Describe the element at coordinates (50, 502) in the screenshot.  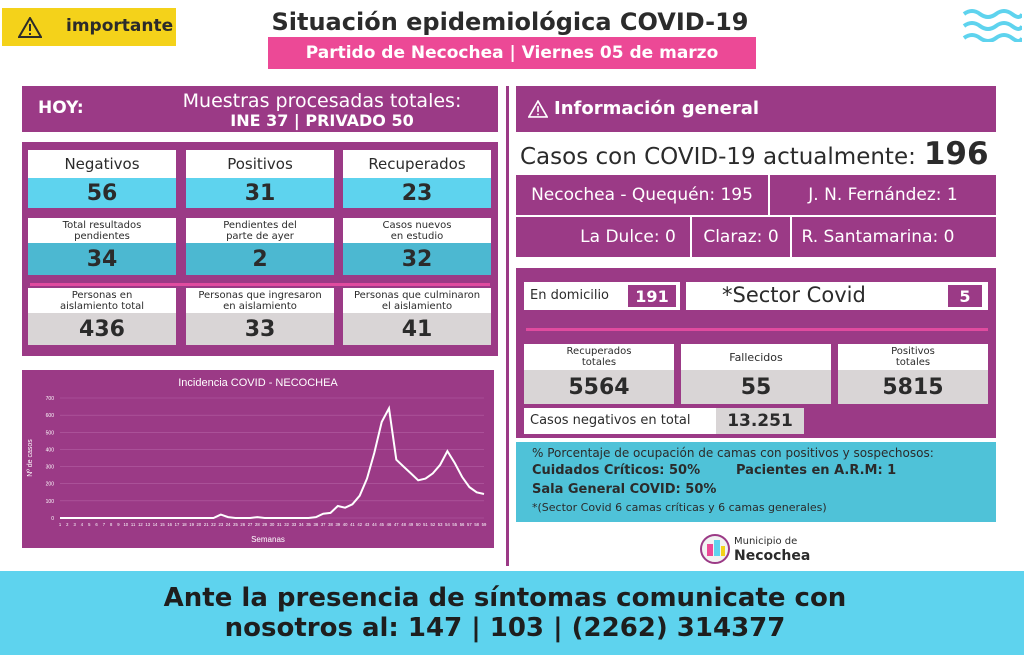
I see `chart-ytick-label: 100` at that location.